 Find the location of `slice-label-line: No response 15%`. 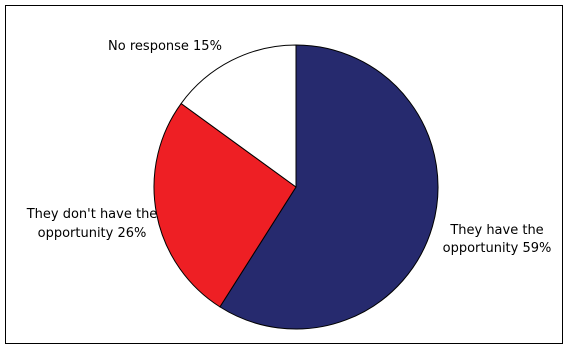

slice-label-line: No response 15% is located at coordinates (165, 46).